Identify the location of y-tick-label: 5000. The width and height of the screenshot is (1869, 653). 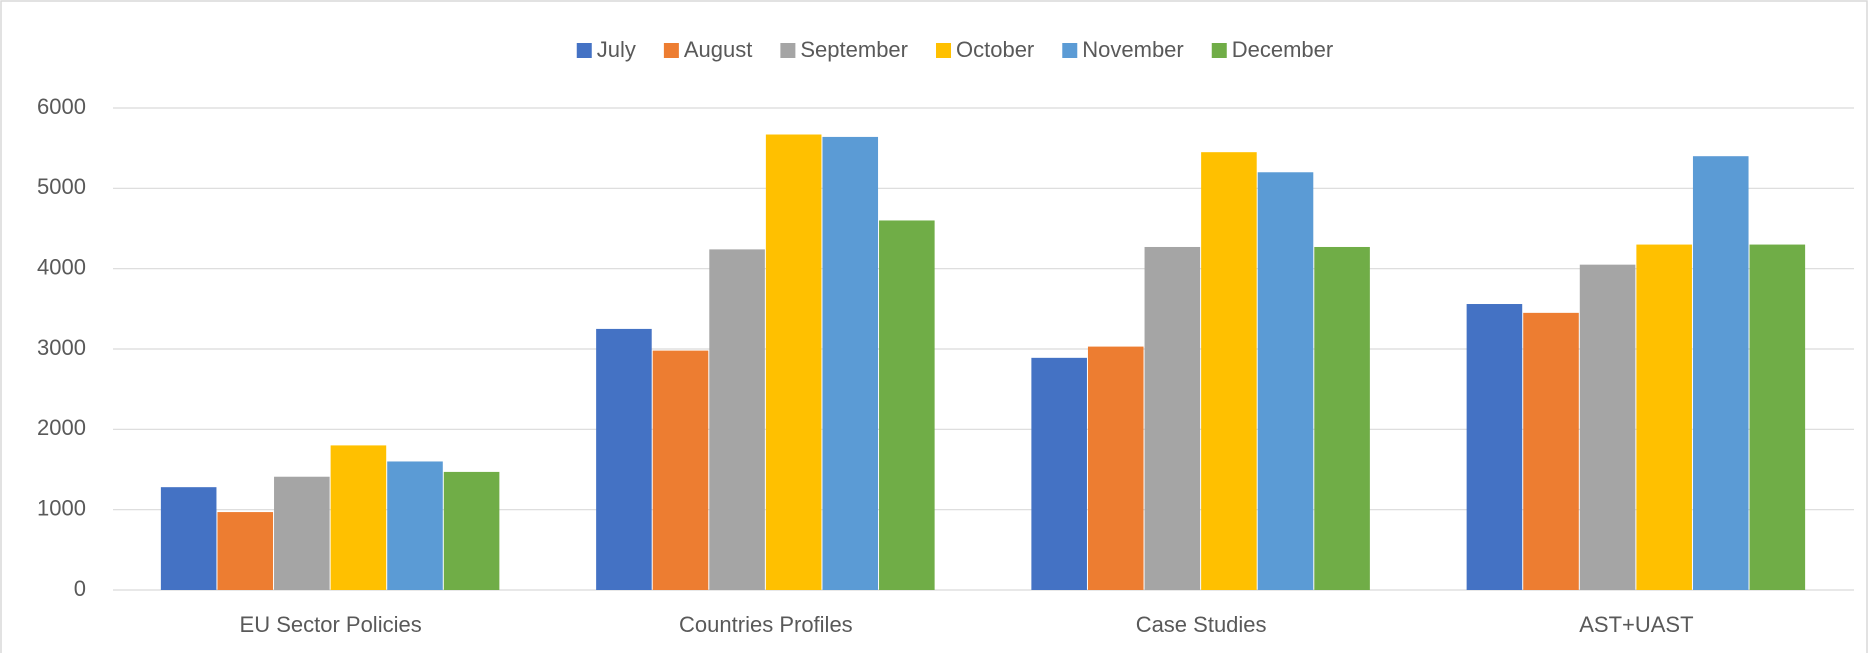
(61, 186).